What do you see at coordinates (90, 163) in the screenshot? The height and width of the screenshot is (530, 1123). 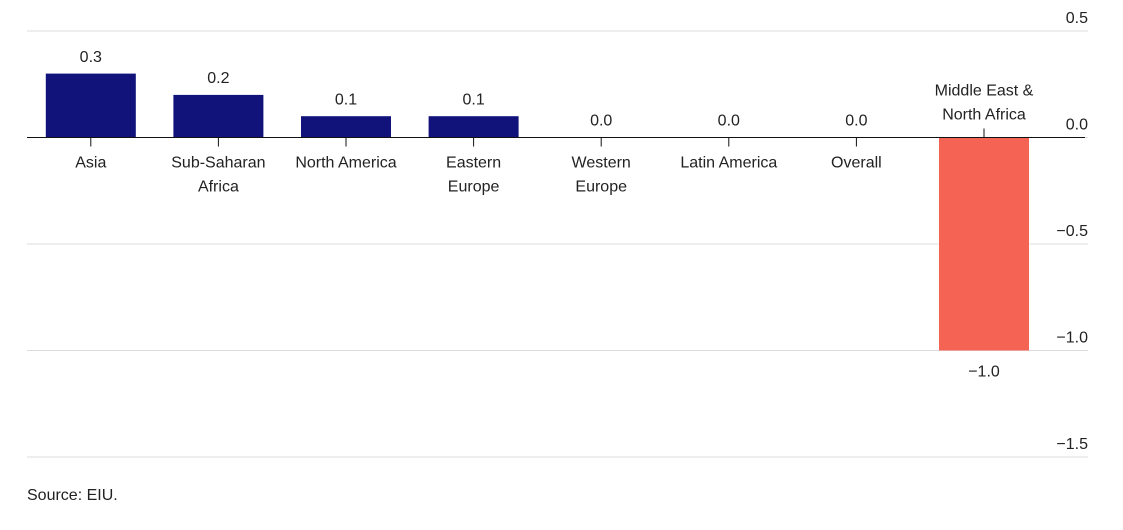 I see `x-tick-label: Asia` at bounding box center [90, 163].